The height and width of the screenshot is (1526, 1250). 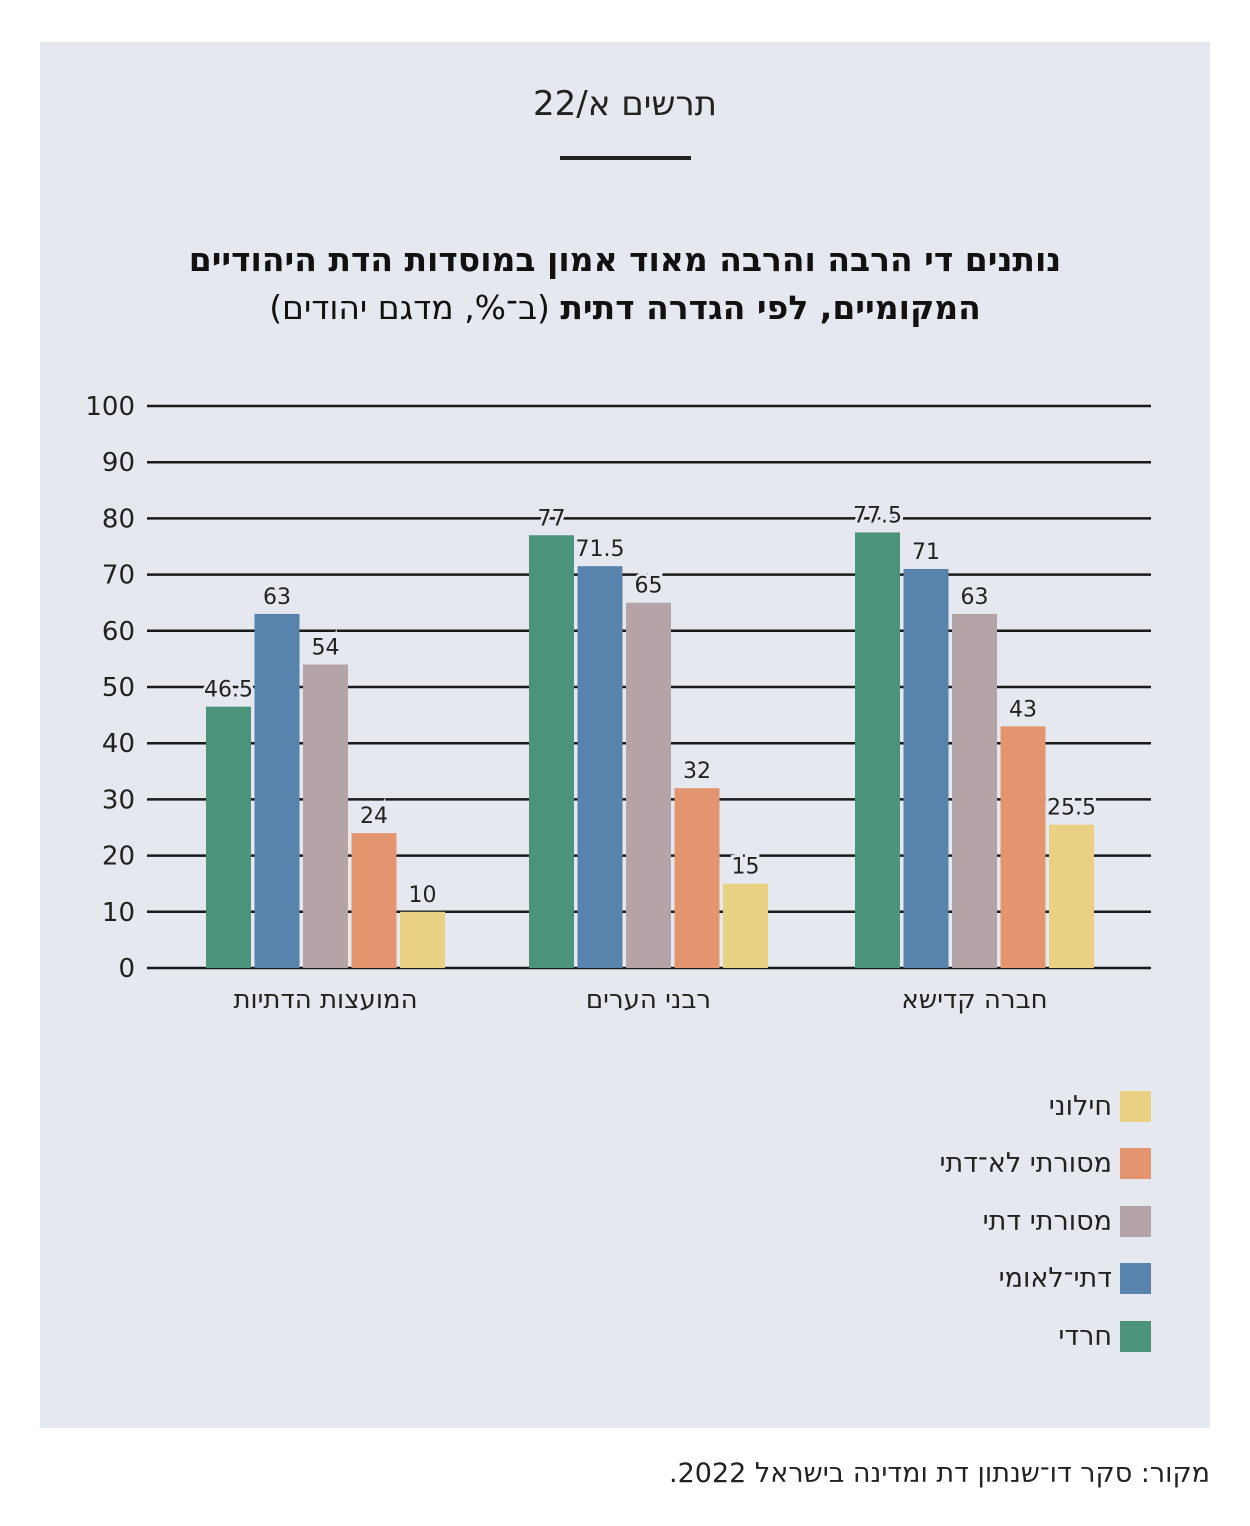 I want to click on legend-item: חילוני, so click(x=1045, y=1106).